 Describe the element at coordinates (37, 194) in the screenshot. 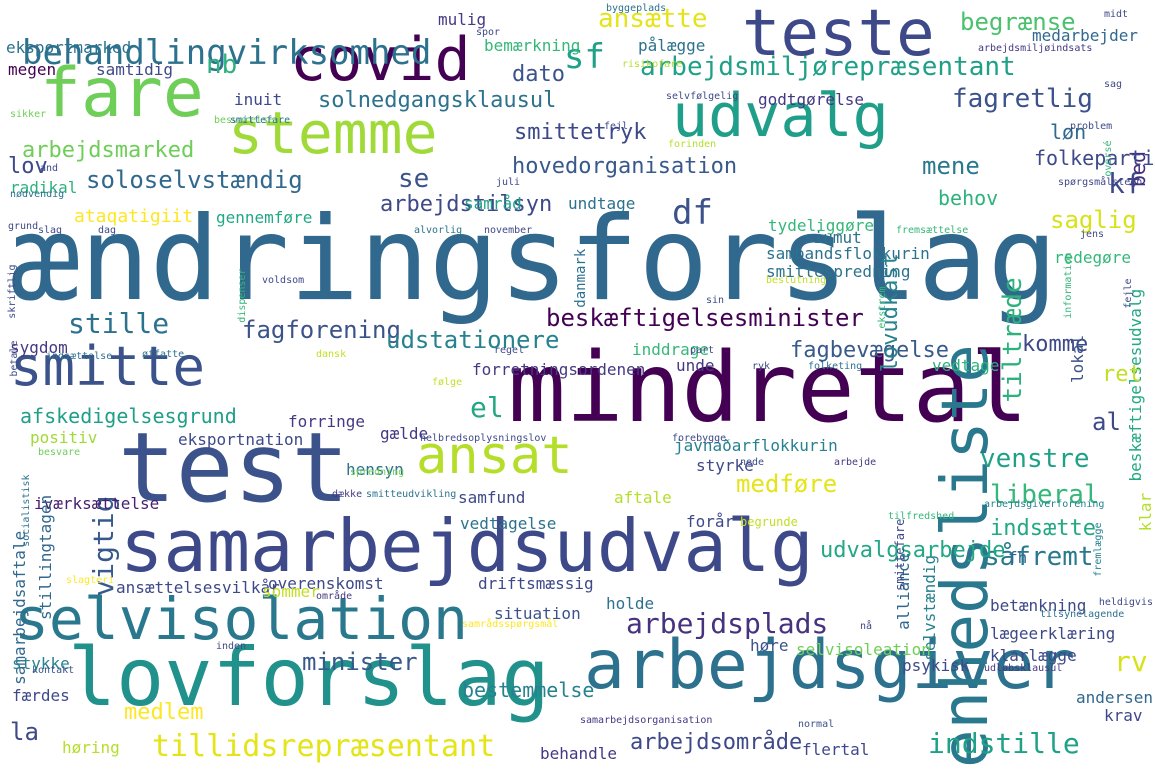

I see `word-170: nødvendig` at that location.